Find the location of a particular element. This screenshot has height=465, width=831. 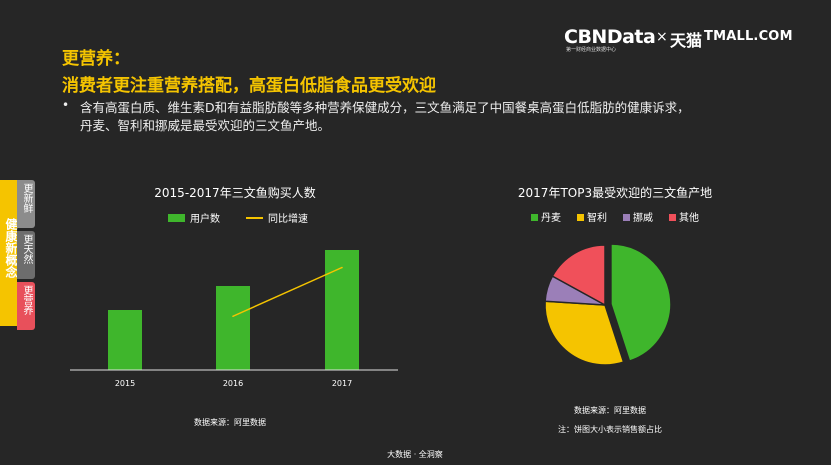

legend-label-3: 其他 is located at coordinates (689, 217).